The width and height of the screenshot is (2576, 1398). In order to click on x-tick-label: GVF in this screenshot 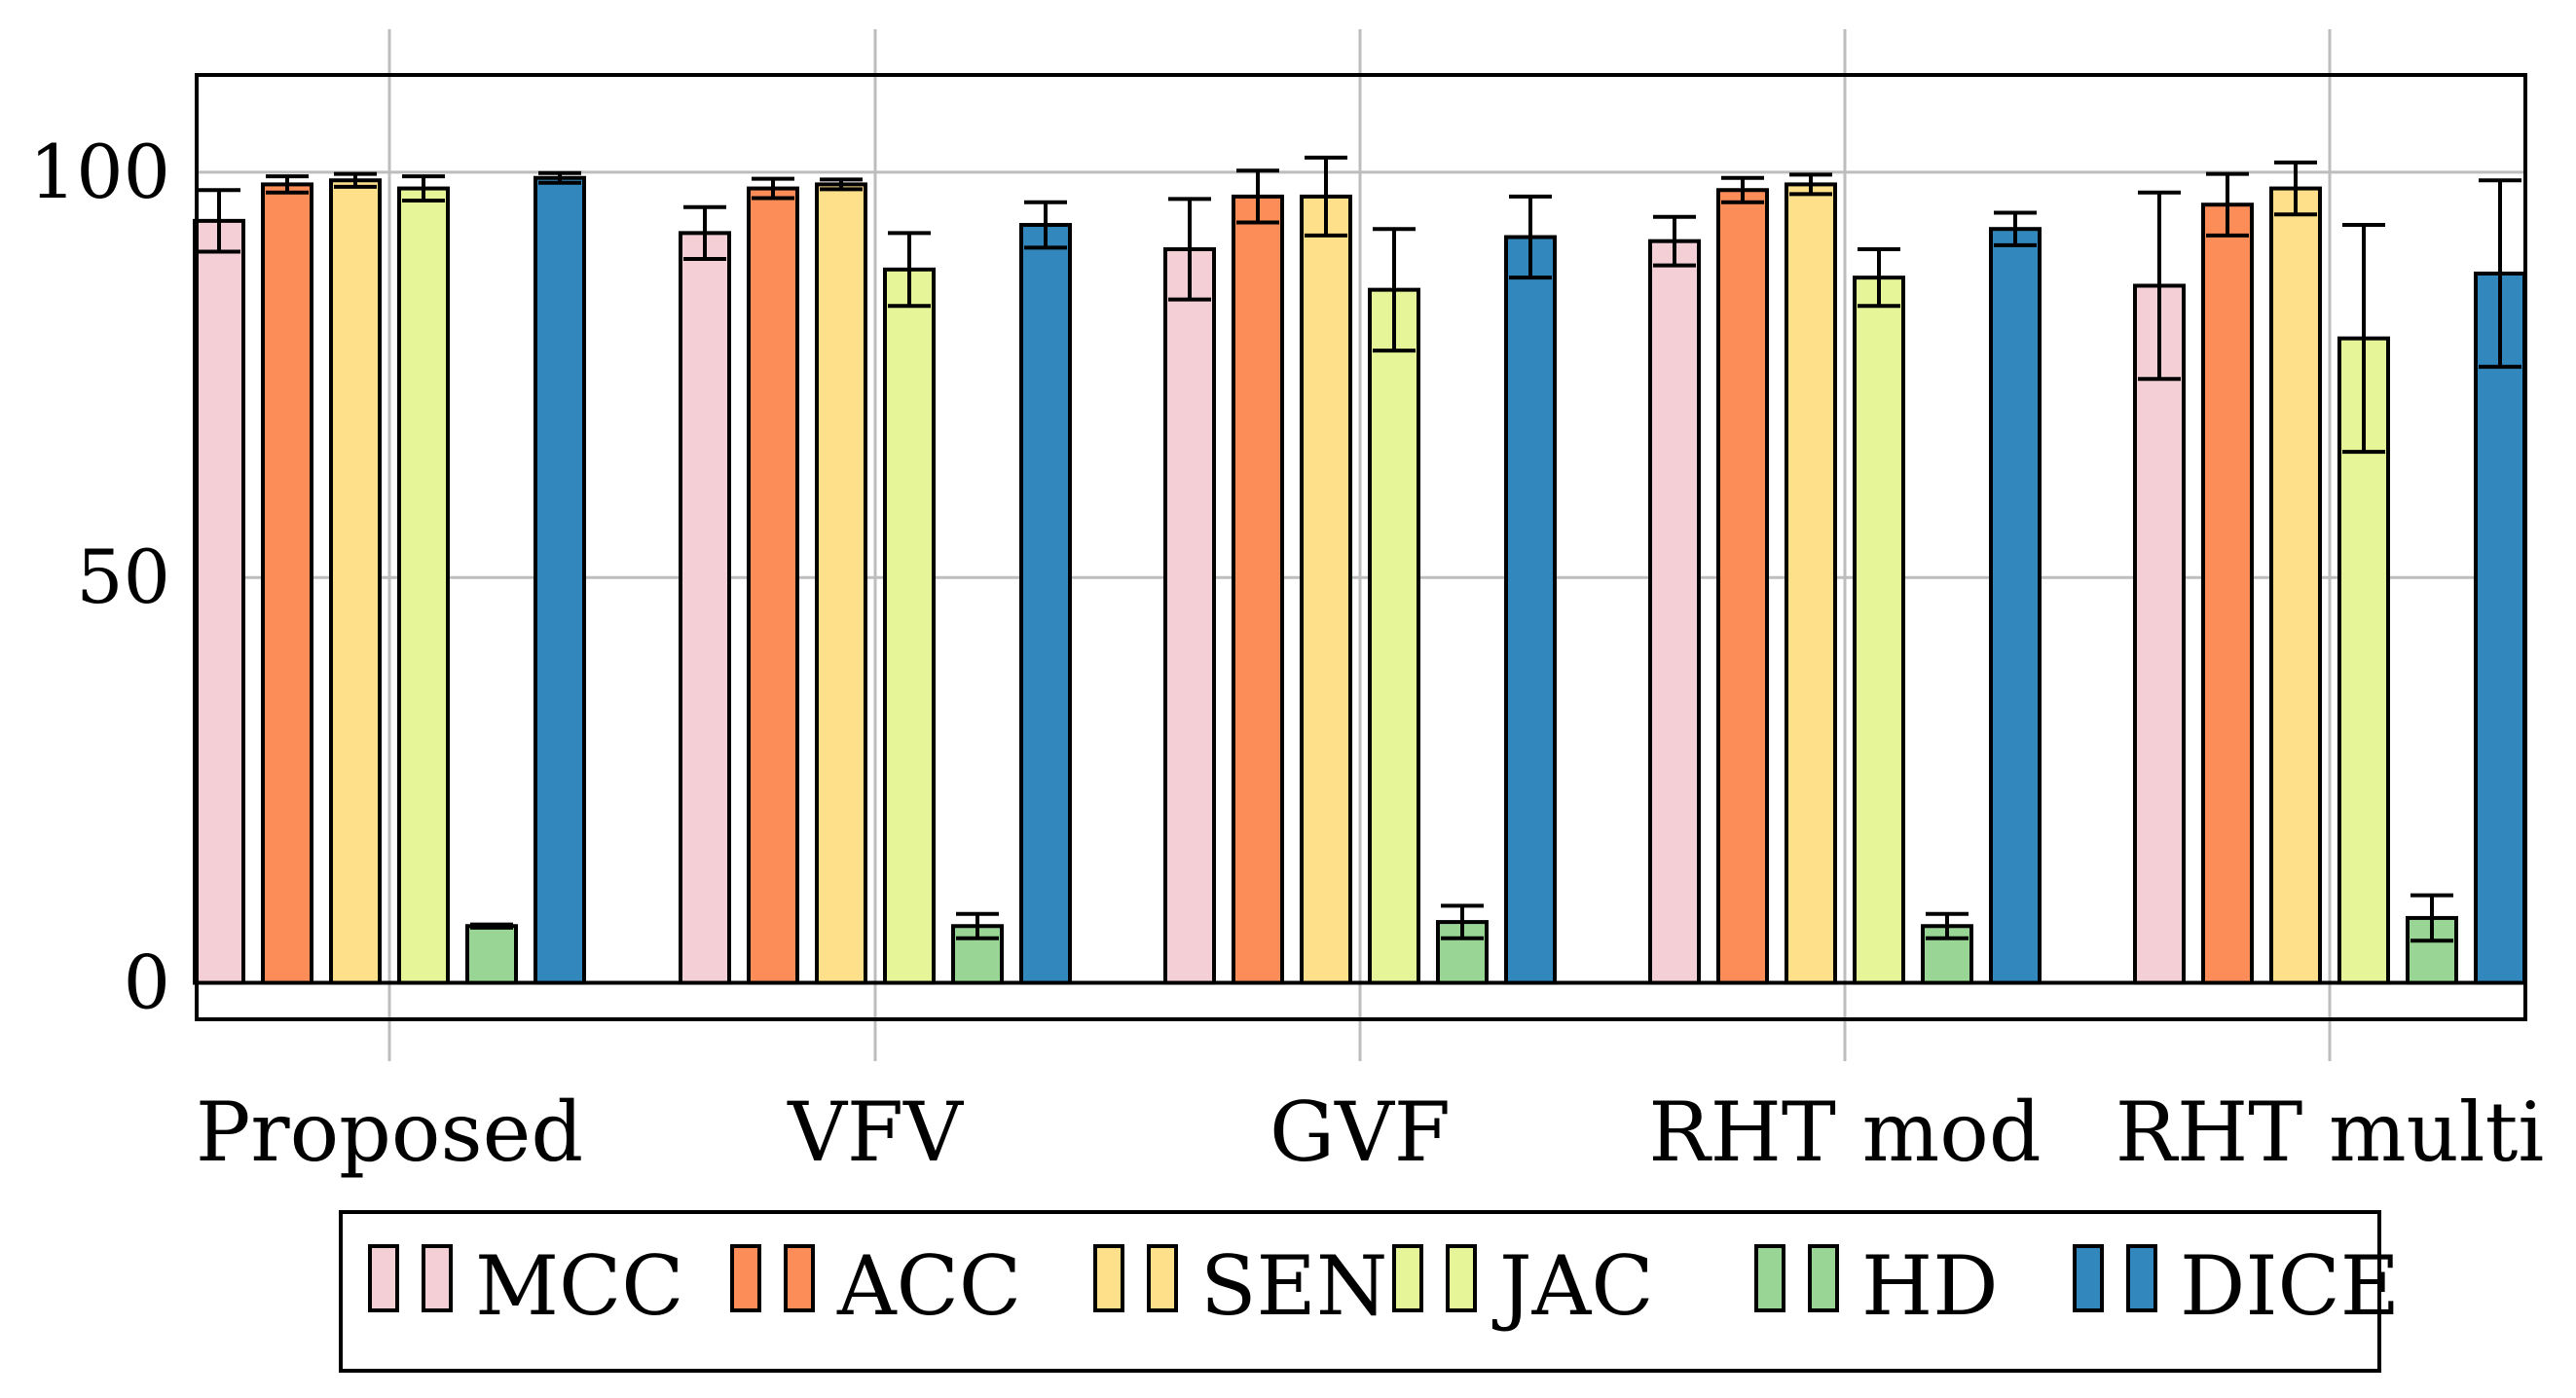, I will do `click(1360, 1132)`.